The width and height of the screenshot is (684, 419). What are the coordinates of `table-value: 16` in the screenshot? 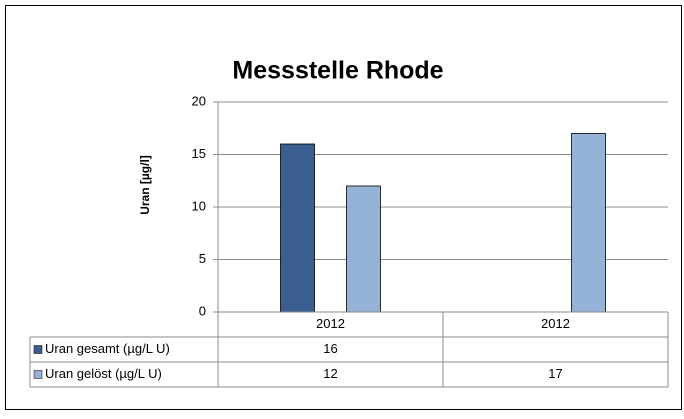 It's located at (330, 348).